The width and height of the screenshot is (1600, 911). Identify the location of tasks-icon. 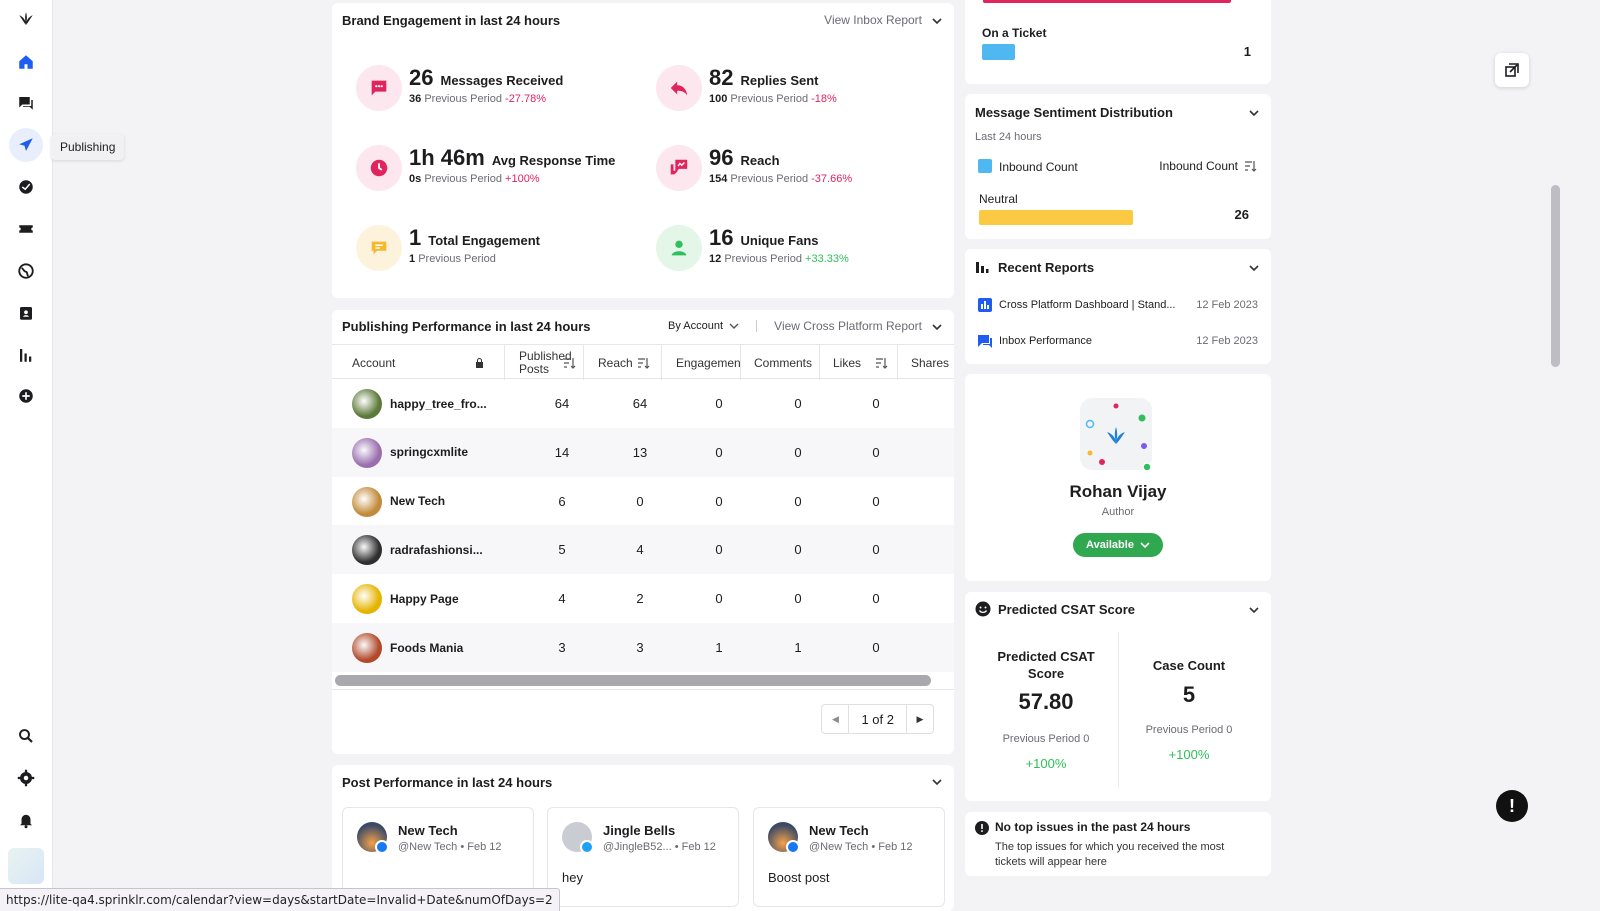
(26, 187).